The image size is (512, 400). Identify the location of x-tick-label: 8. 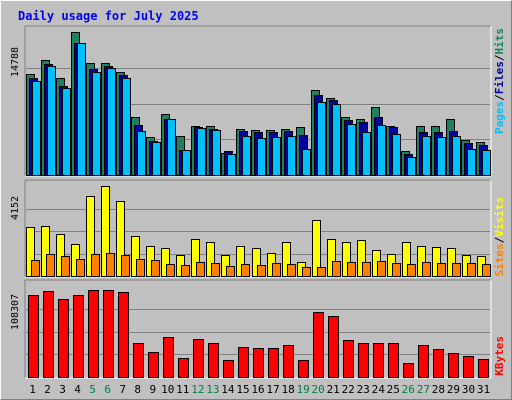
(137, 389).